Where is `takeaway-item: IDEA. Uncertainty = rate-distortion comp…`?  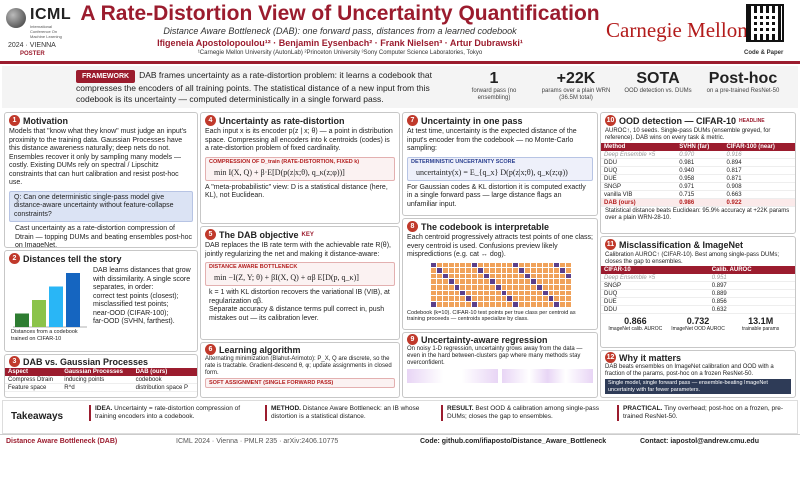
takeaway-item: IDEA. Uncertainty = rate-distortion comp… is located at coordinates (174, 413).